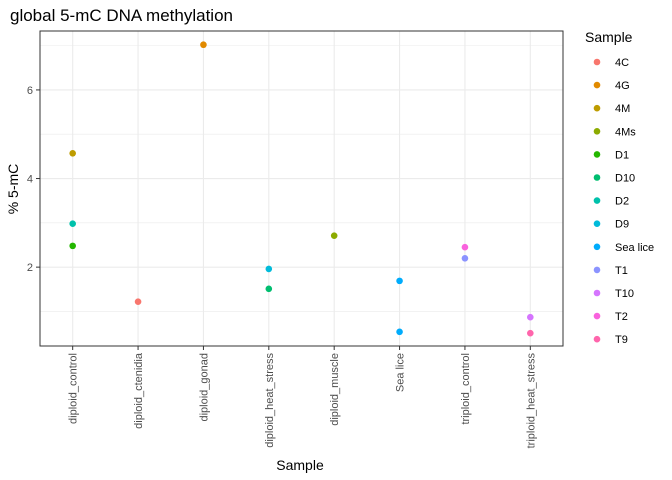 This screenshot has height=480, width=672. I want to click on x-tick-label: diploid_ctenidia, so click(139, 390).